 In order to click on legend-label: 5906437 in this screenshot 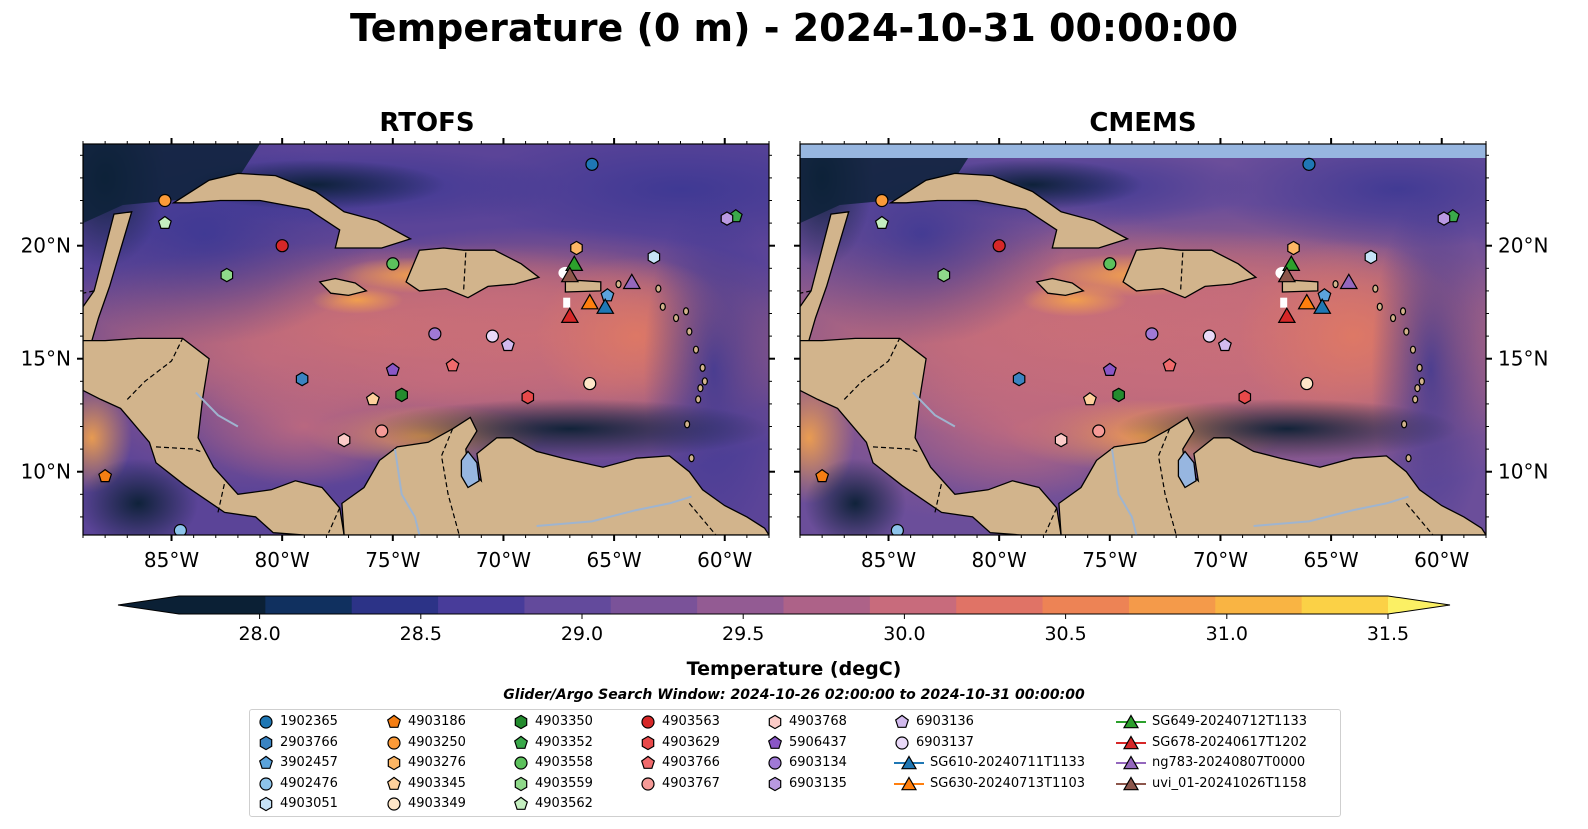, I will do `click(818, 742)`.